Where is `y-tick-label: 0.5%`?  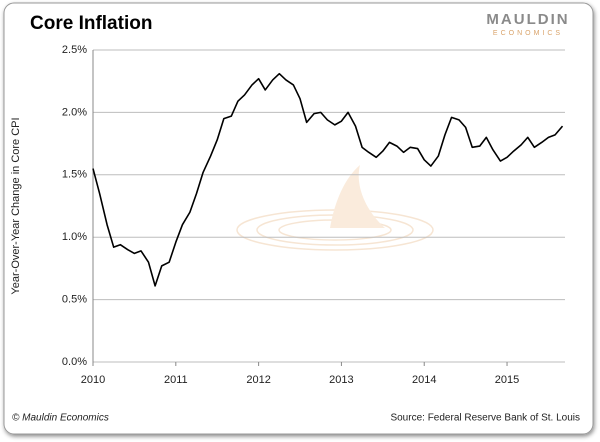 y-tick-label: 0.5% is located at coordinates (74, 300).